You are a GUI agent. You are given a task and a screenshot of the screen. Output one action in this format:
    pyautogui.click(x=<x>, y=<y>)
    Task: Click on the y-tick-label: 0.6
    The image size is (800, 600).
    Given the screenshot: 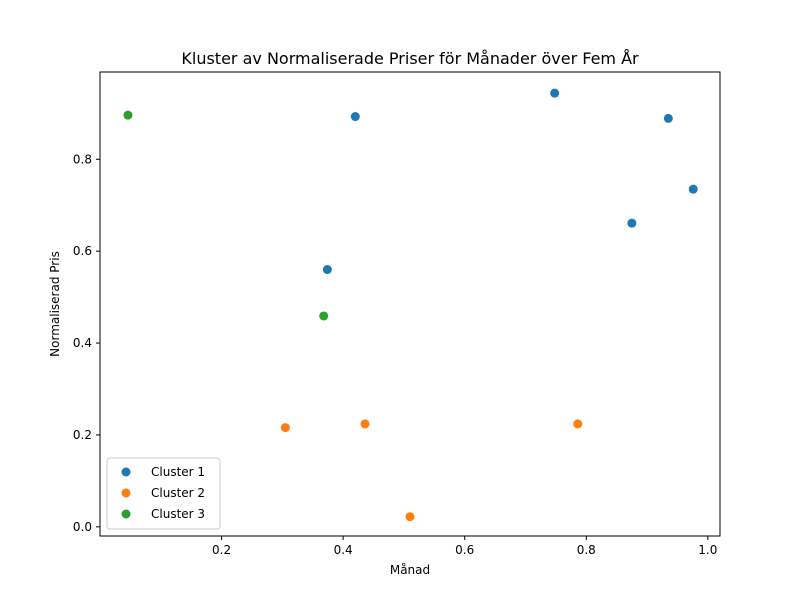 What is the action you would take?
    pyautogui.click(x=82, y=251)
    